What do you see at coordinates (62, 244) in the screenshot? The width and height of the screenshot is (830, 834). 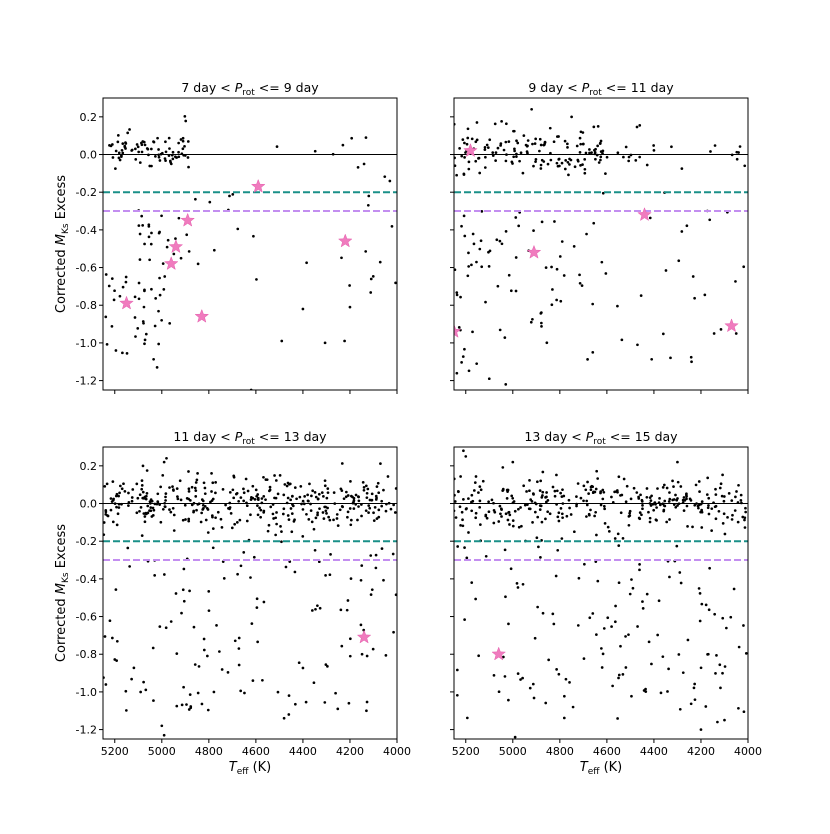 I see `y-axis-label: Corrected MKs Excess` at bounding box center [62, 244].